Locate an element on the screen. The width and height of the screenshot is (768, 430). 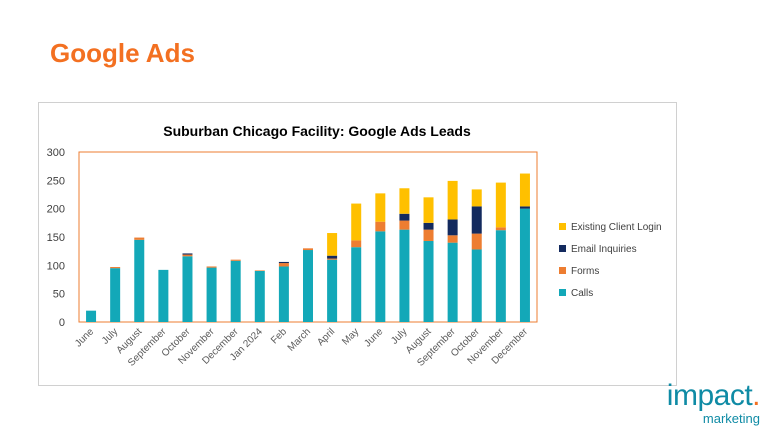
x-tick-label: May is located at coordinates (350, 336).